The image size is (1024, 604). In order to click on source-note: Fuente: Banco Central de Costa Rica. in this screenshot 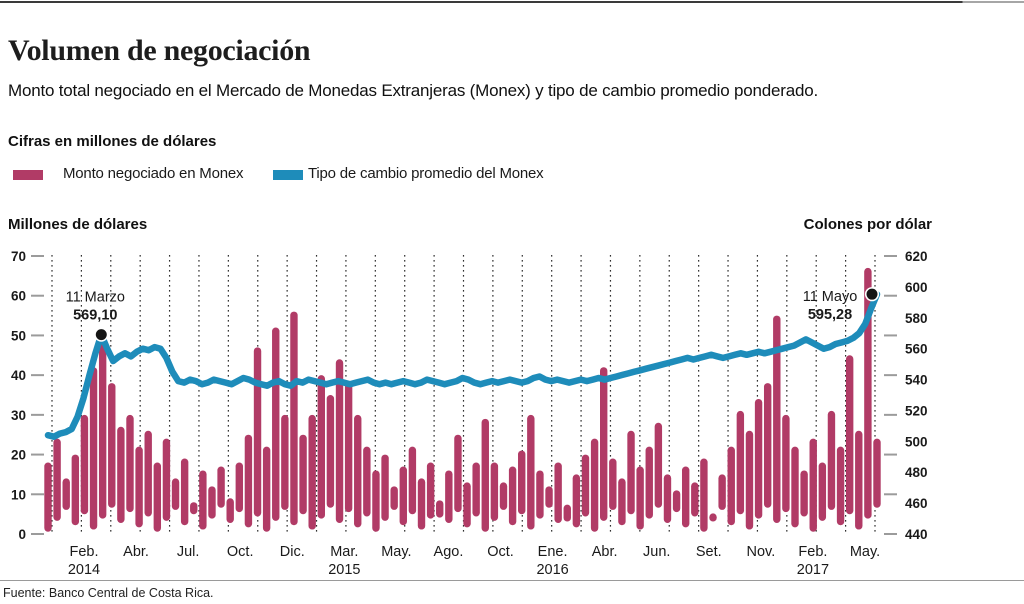, I will do `click(108, 593)`.